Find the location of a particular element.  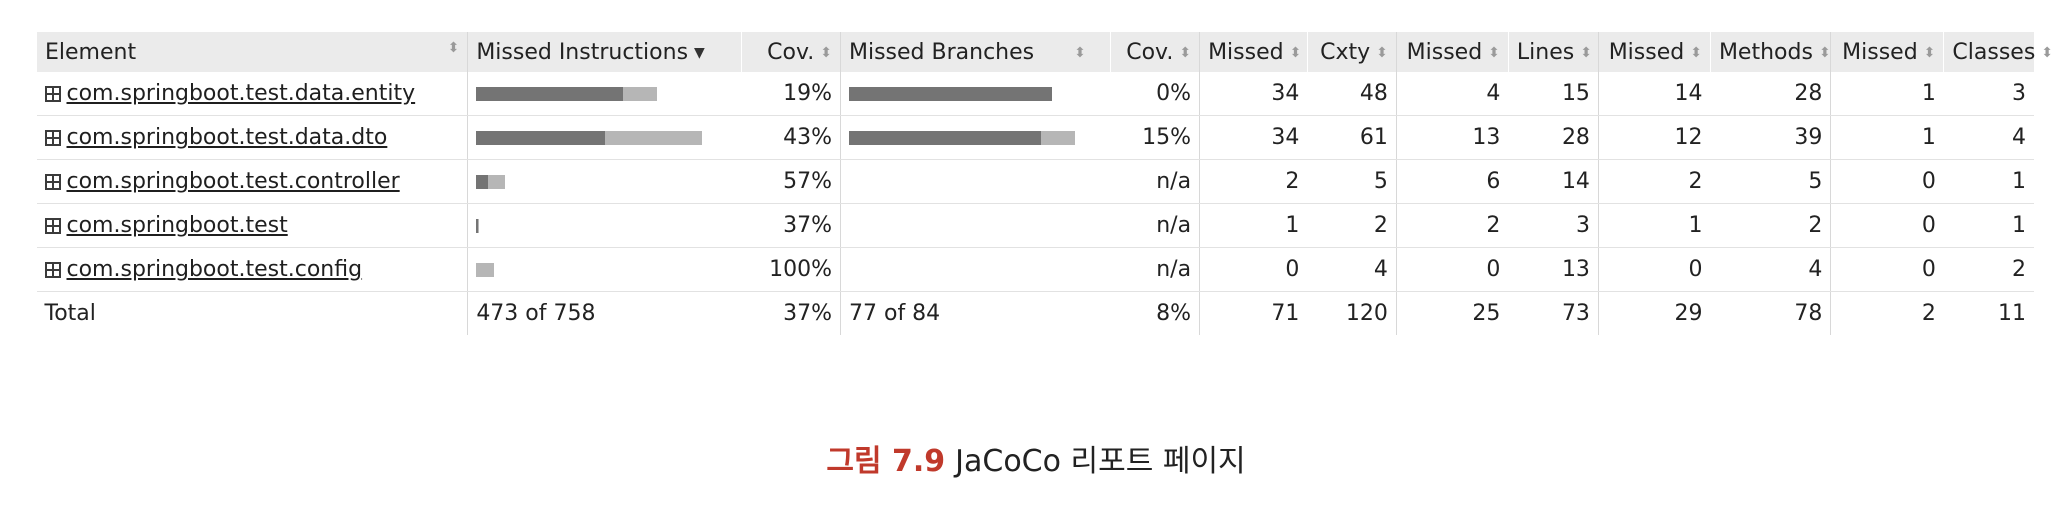

total-methods: 78 is located at coordinates (1808, 313).